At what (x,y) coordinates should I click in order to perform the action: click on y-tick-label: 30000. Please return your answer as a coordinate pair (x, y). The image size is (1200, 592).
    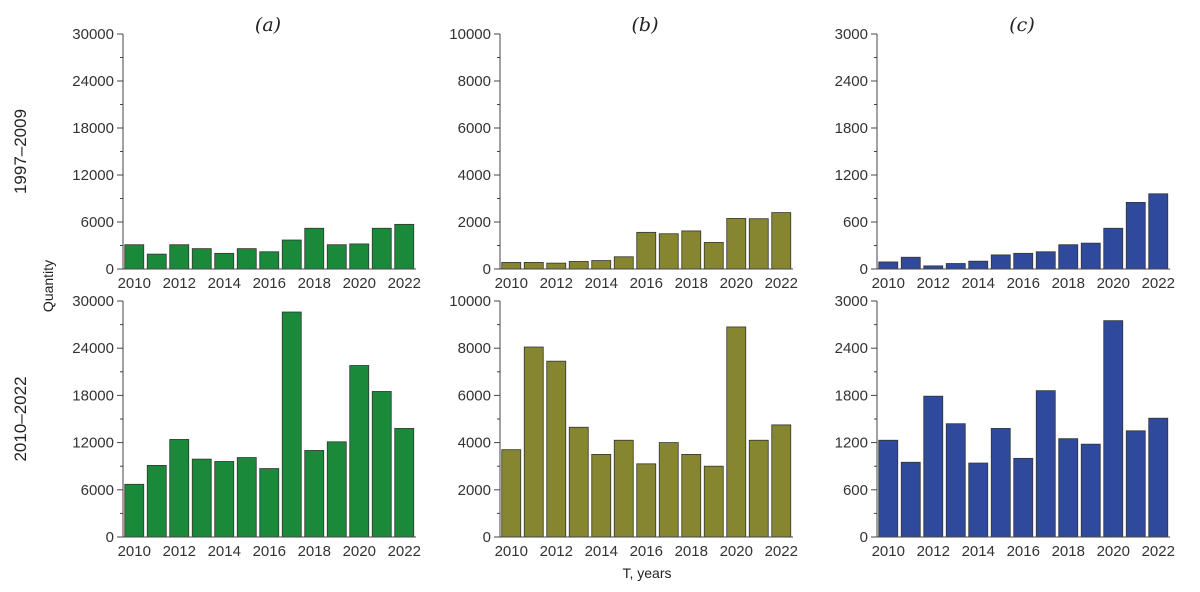
    Looking at the image, I should click on (93, 301).